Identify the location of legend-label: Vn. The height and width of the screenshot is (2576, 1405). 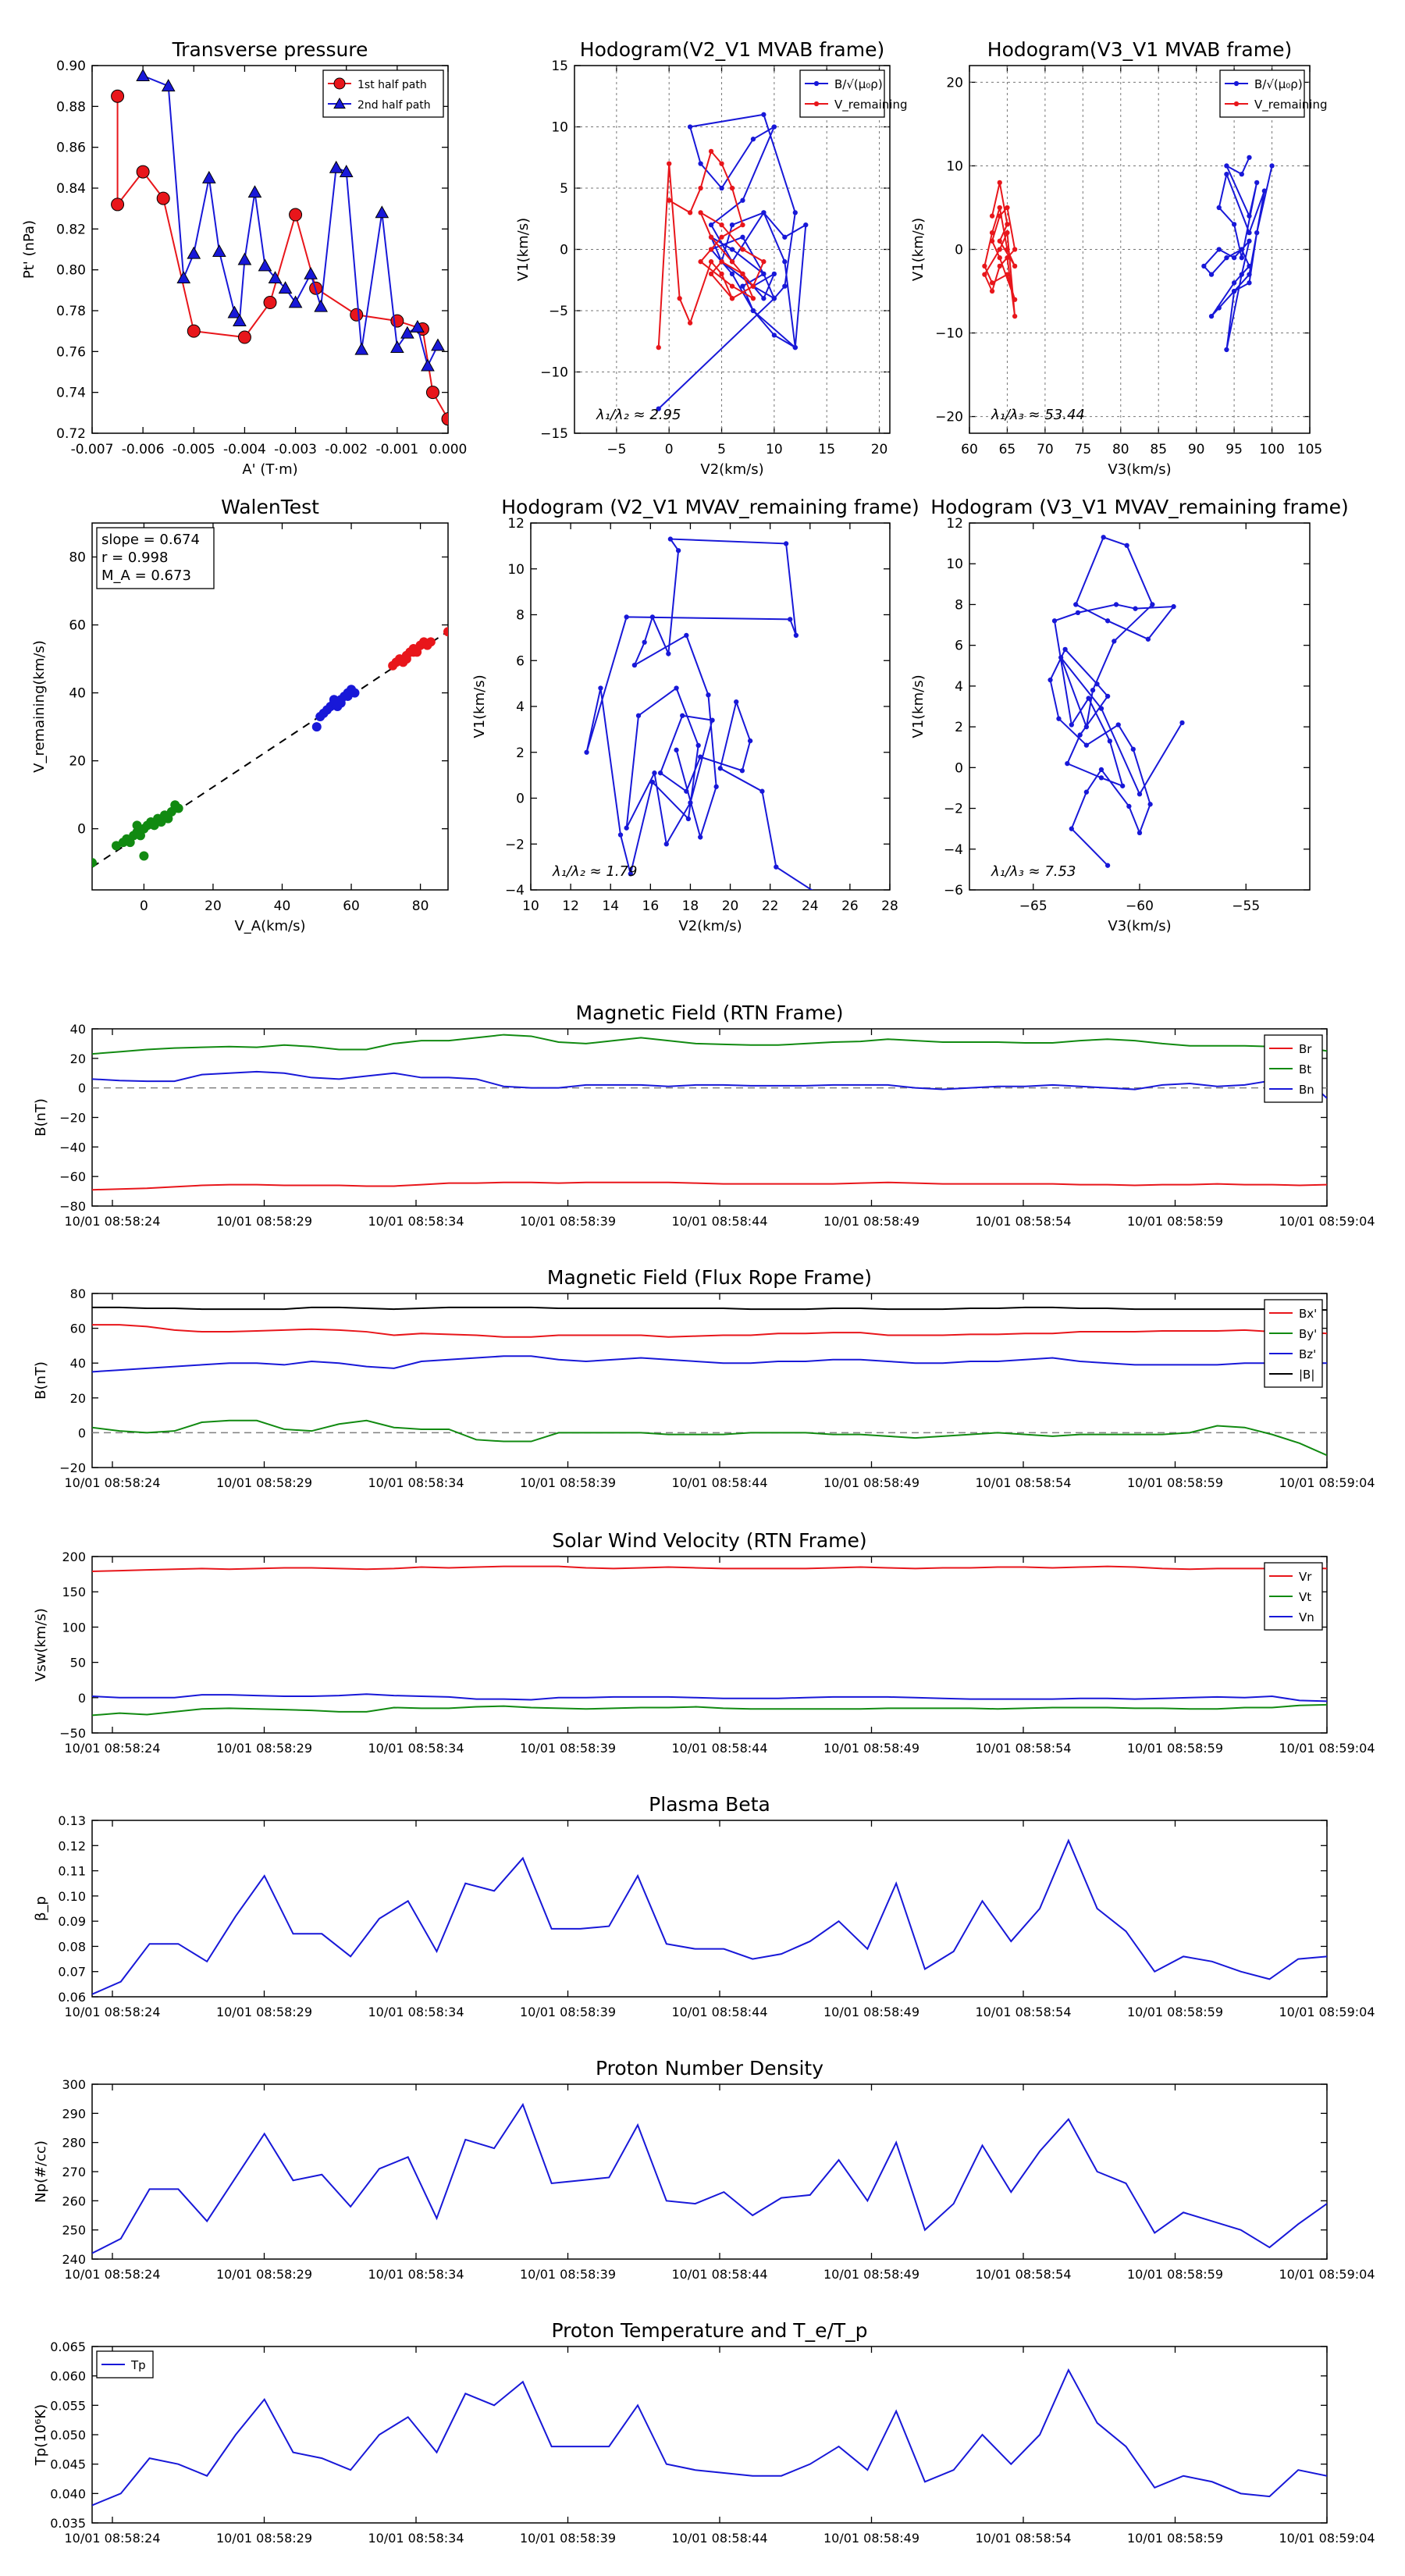
(1306, 1617).